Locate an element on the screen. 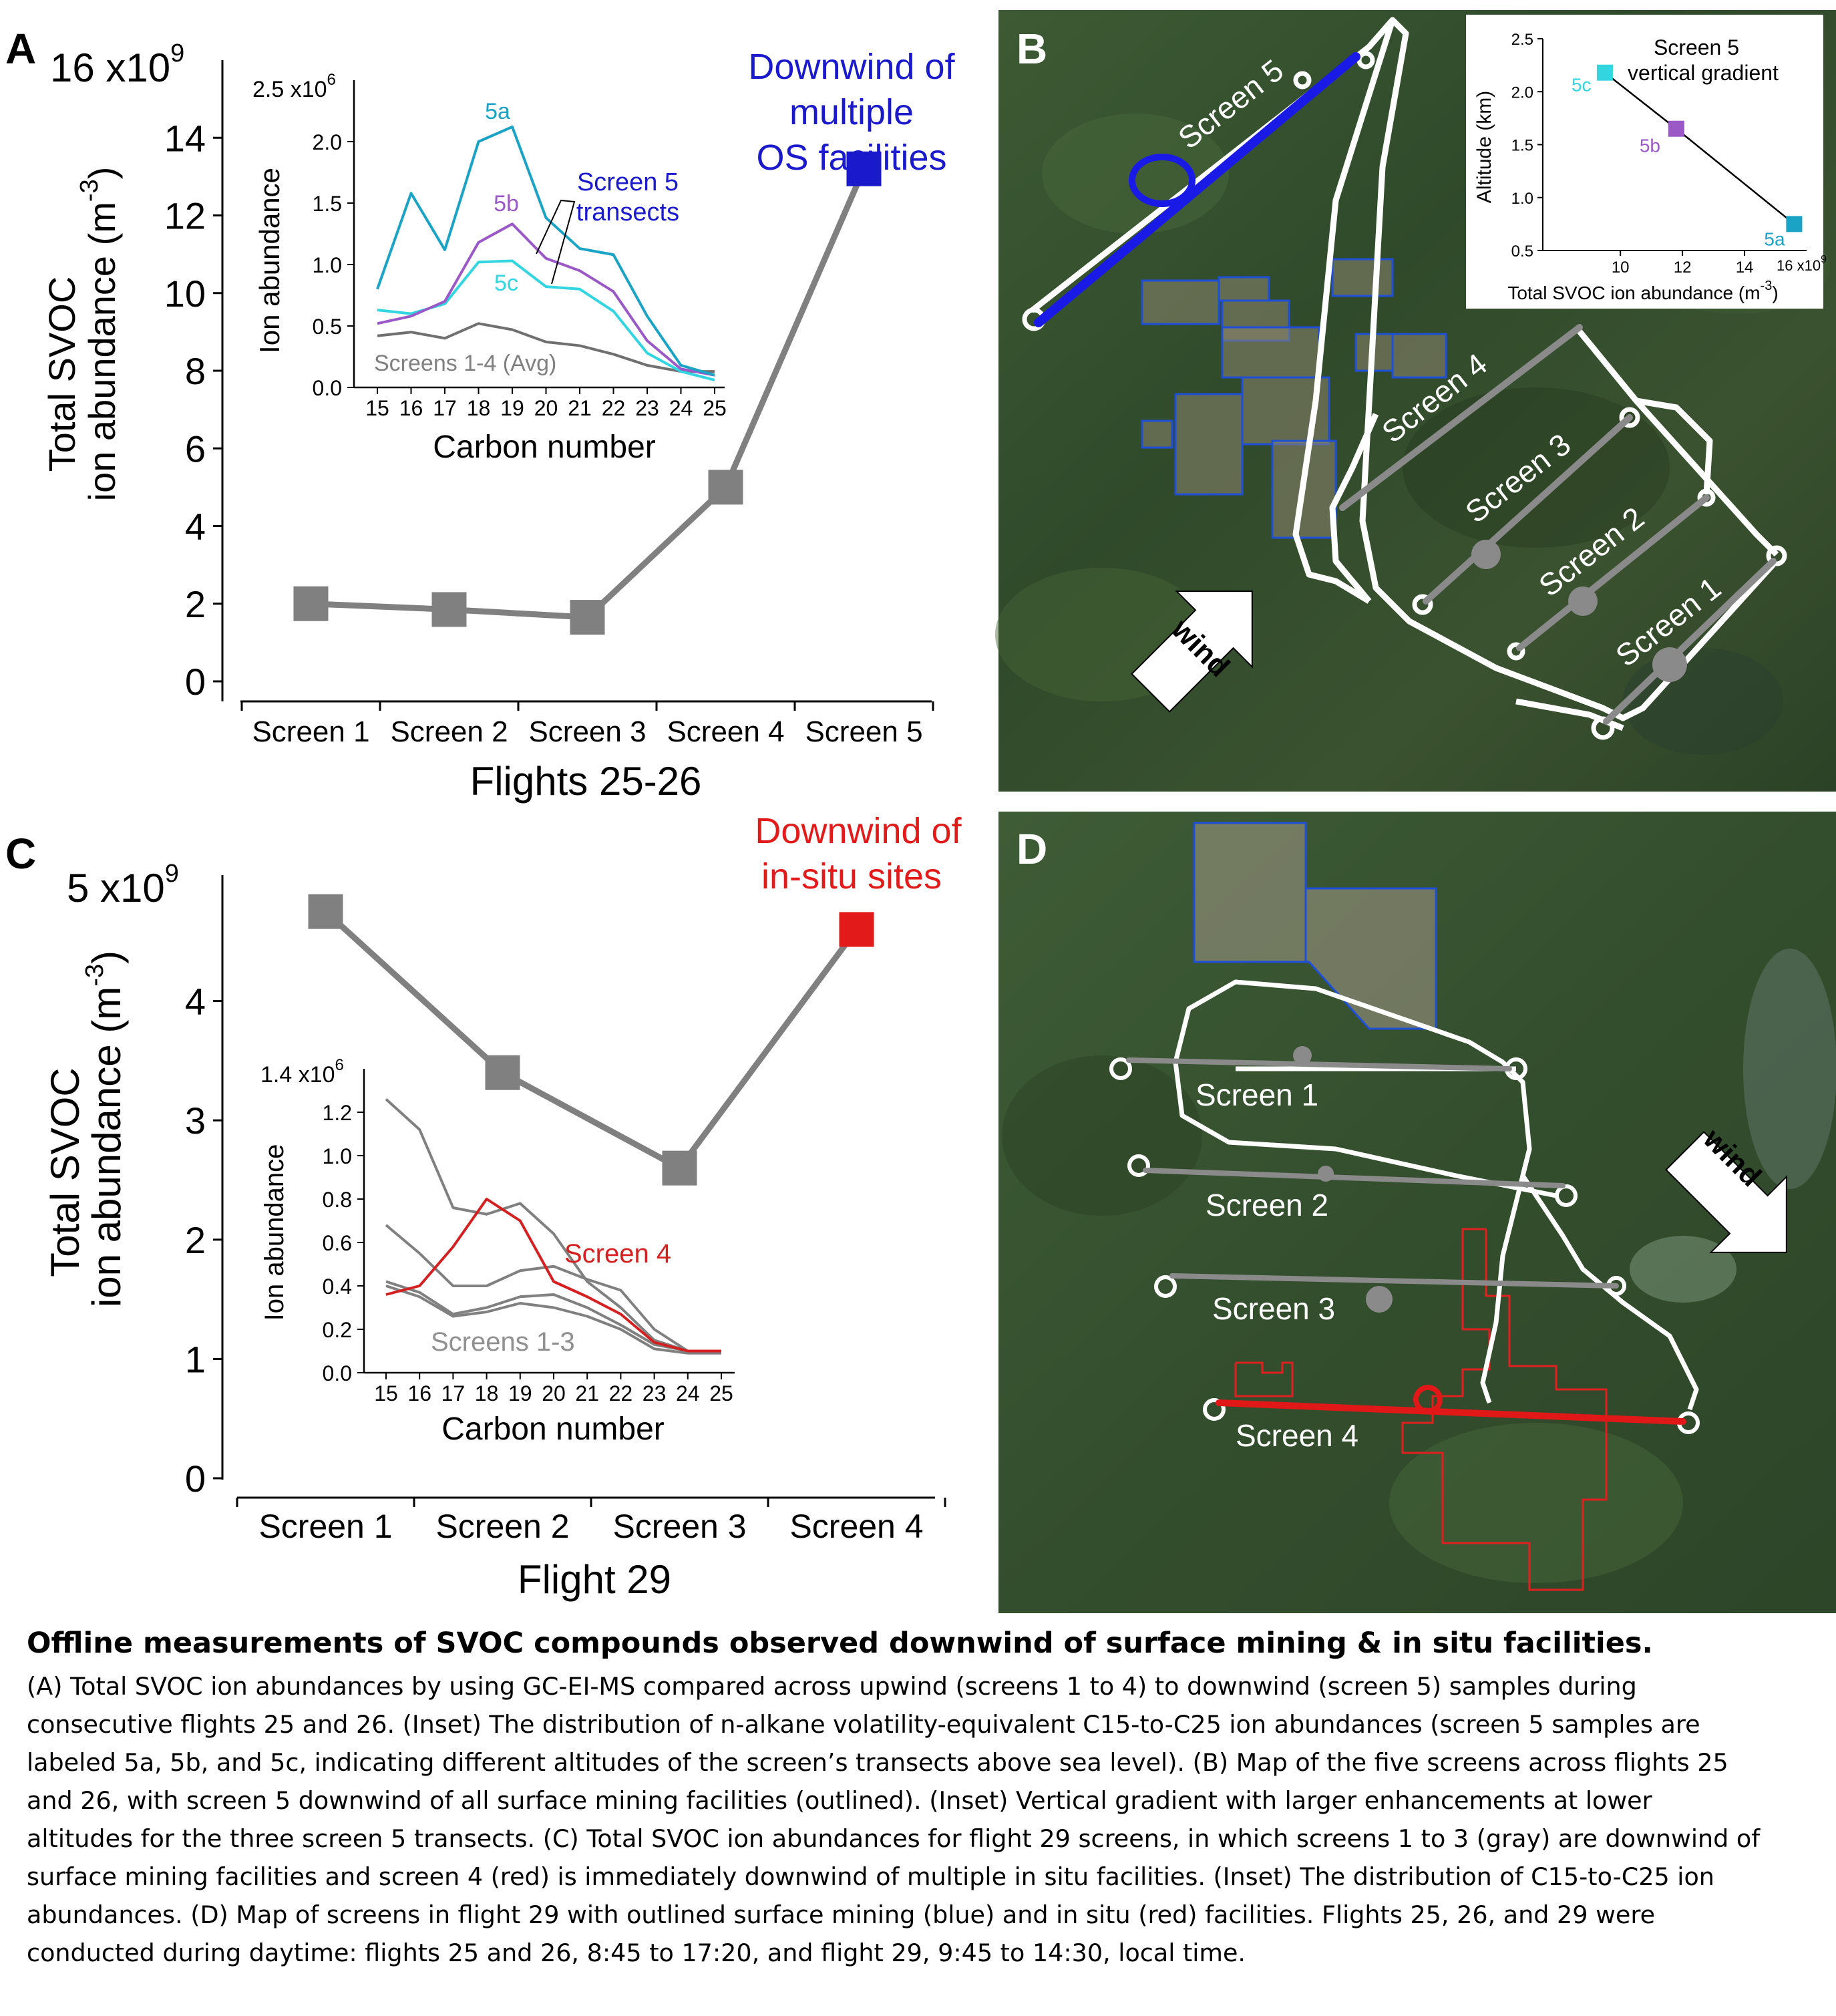  y-max-label: 5 x10⁹ is located at coordinates (123, 885).